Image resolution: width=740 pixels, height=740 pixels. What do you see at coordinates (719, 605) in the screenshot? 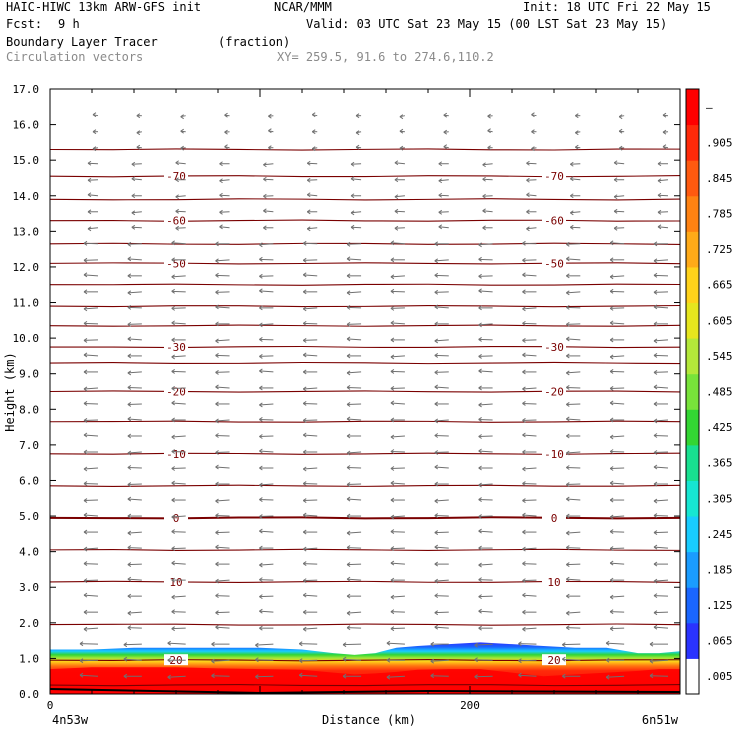
I see `colorbar-label: .125` at bounding box center [719, 605].